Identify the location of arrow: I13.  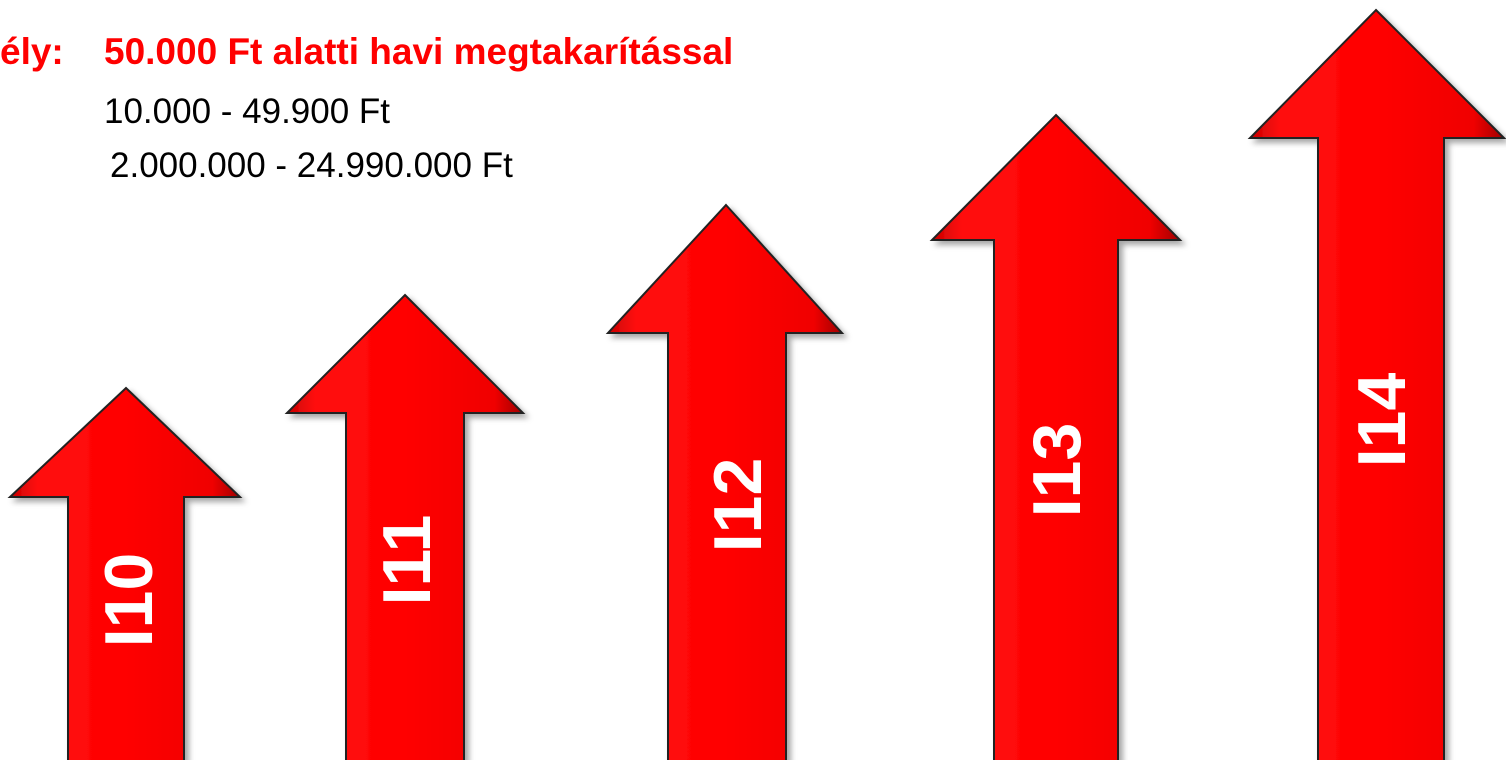
(1056, 436).